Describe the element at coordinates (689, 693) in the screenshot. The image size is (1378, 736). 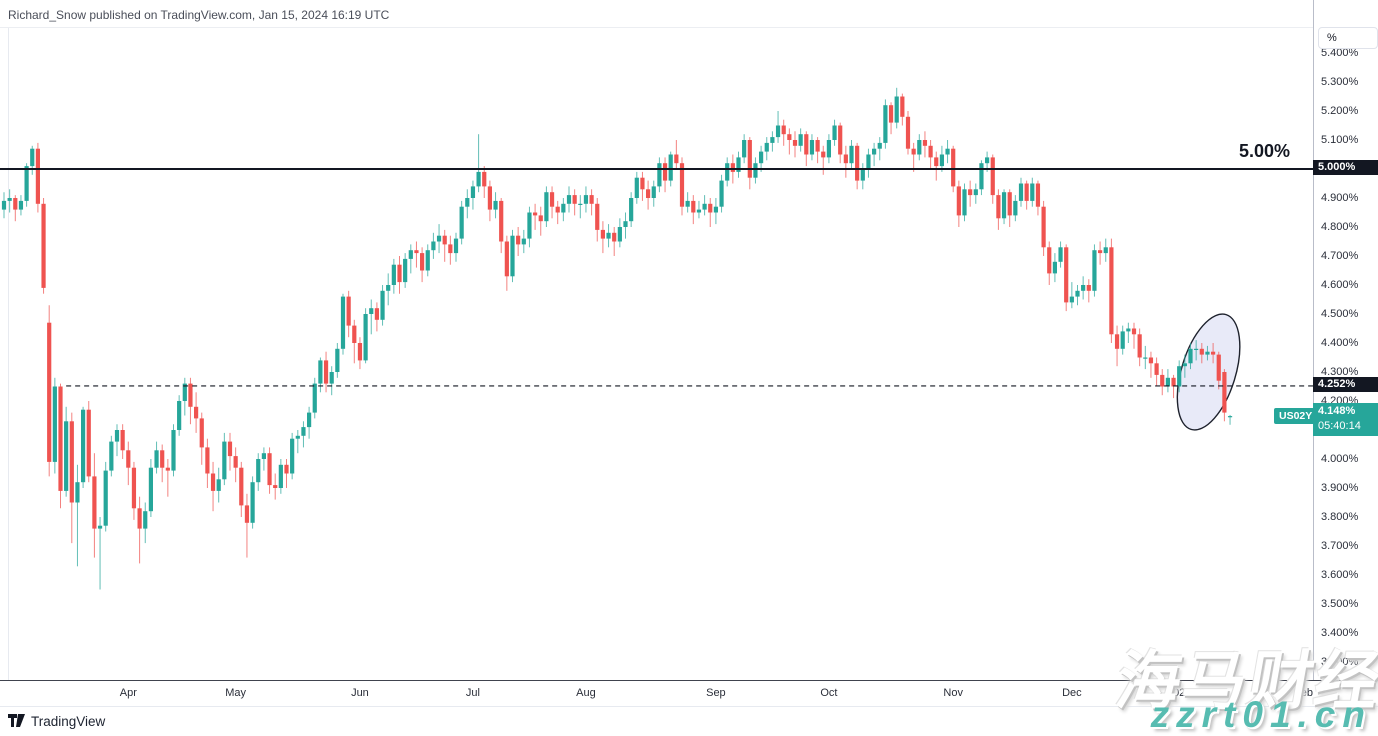
I see `time-axis: Apr May Jun Jul Aug Sep Oct Nov Dec 2024 Feb` at that location.